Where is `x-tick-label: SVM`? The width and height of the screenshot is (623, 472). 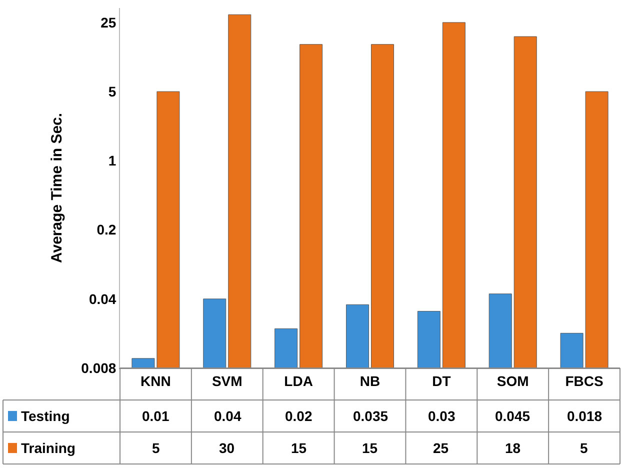 x-tick-label: SVM is located at coordinates (227, 380).